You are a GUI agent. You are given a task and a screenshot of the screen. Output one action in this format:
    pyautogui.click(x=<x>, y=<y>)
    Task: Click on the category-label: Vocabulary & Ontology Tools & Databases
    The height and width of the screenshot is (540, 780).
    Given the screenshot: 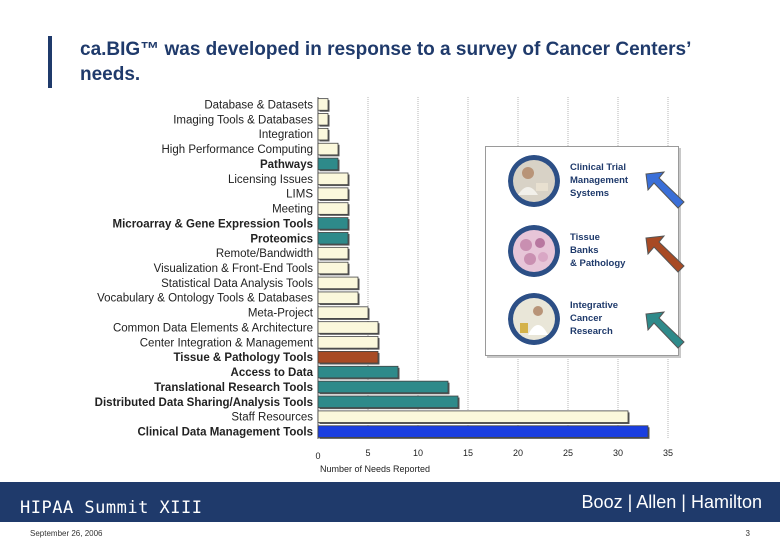 What is the action you would take?
    pyautogui.click(x=205, y=299)
    